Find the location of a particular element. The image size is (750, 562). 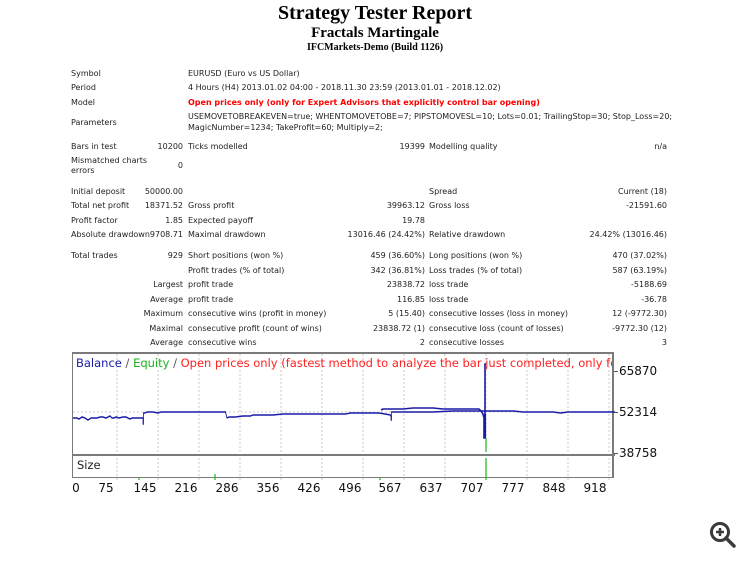

ticks-value: 19399 is located at coordinates (412, 146).